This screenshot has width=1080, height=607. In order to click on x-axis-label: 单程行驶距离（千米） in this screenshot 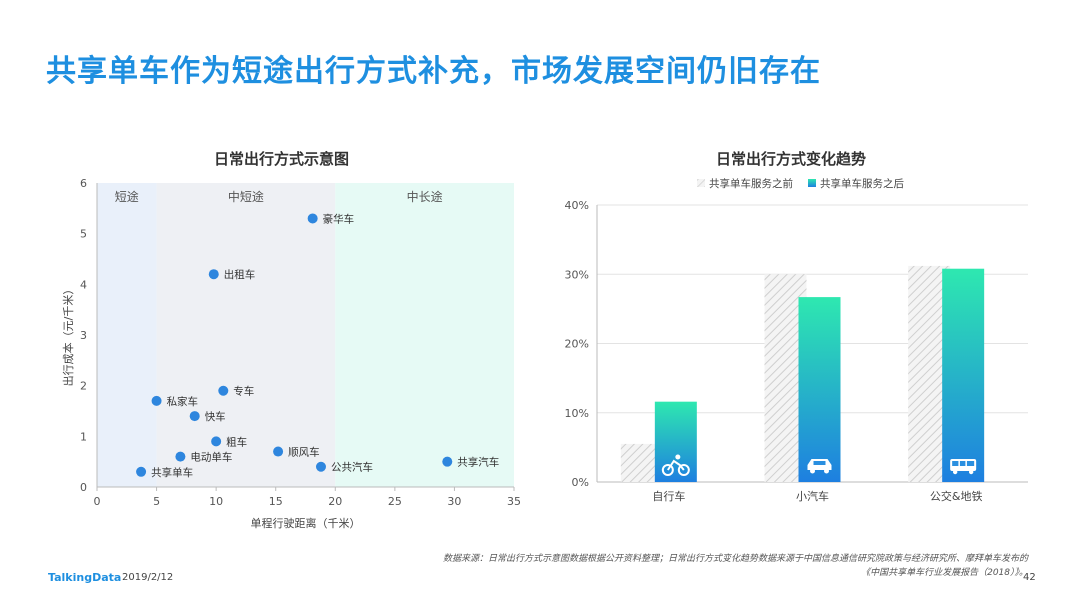, I will do `click(306, 523)`.